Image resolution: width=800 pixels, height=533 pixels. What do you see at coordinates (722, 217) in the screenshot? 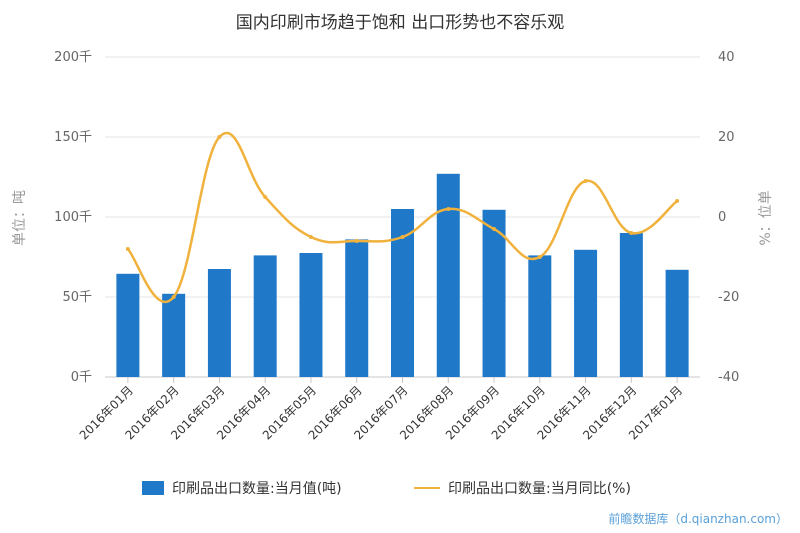
I see `y-right-tick-label: 0` at bounding box center [722, 217].